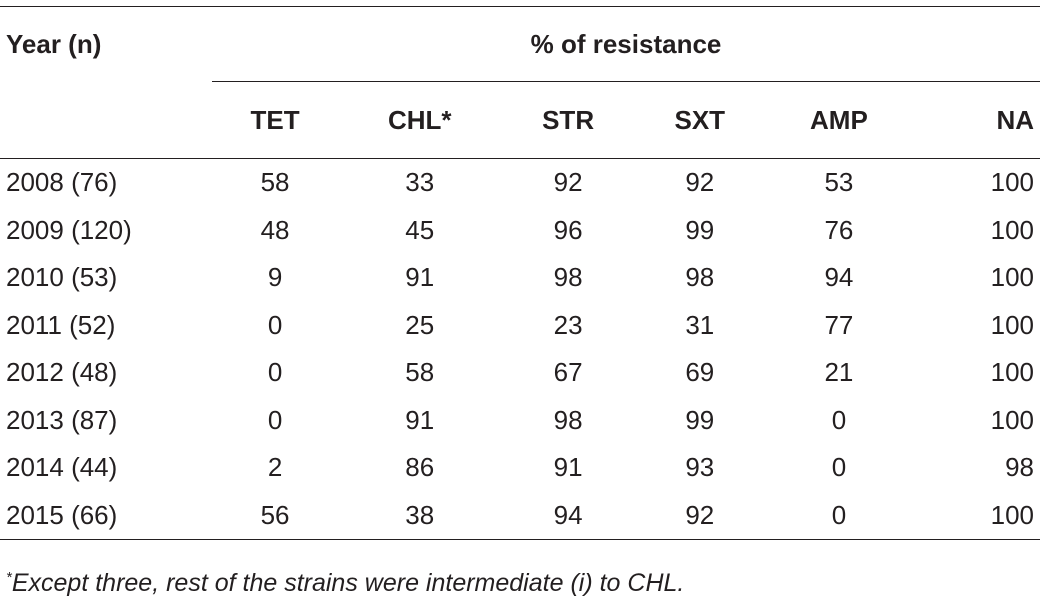  Describe the element at coordinates (420, 467) in the screenshot. I see `value-cell-chl: 86` at that location.